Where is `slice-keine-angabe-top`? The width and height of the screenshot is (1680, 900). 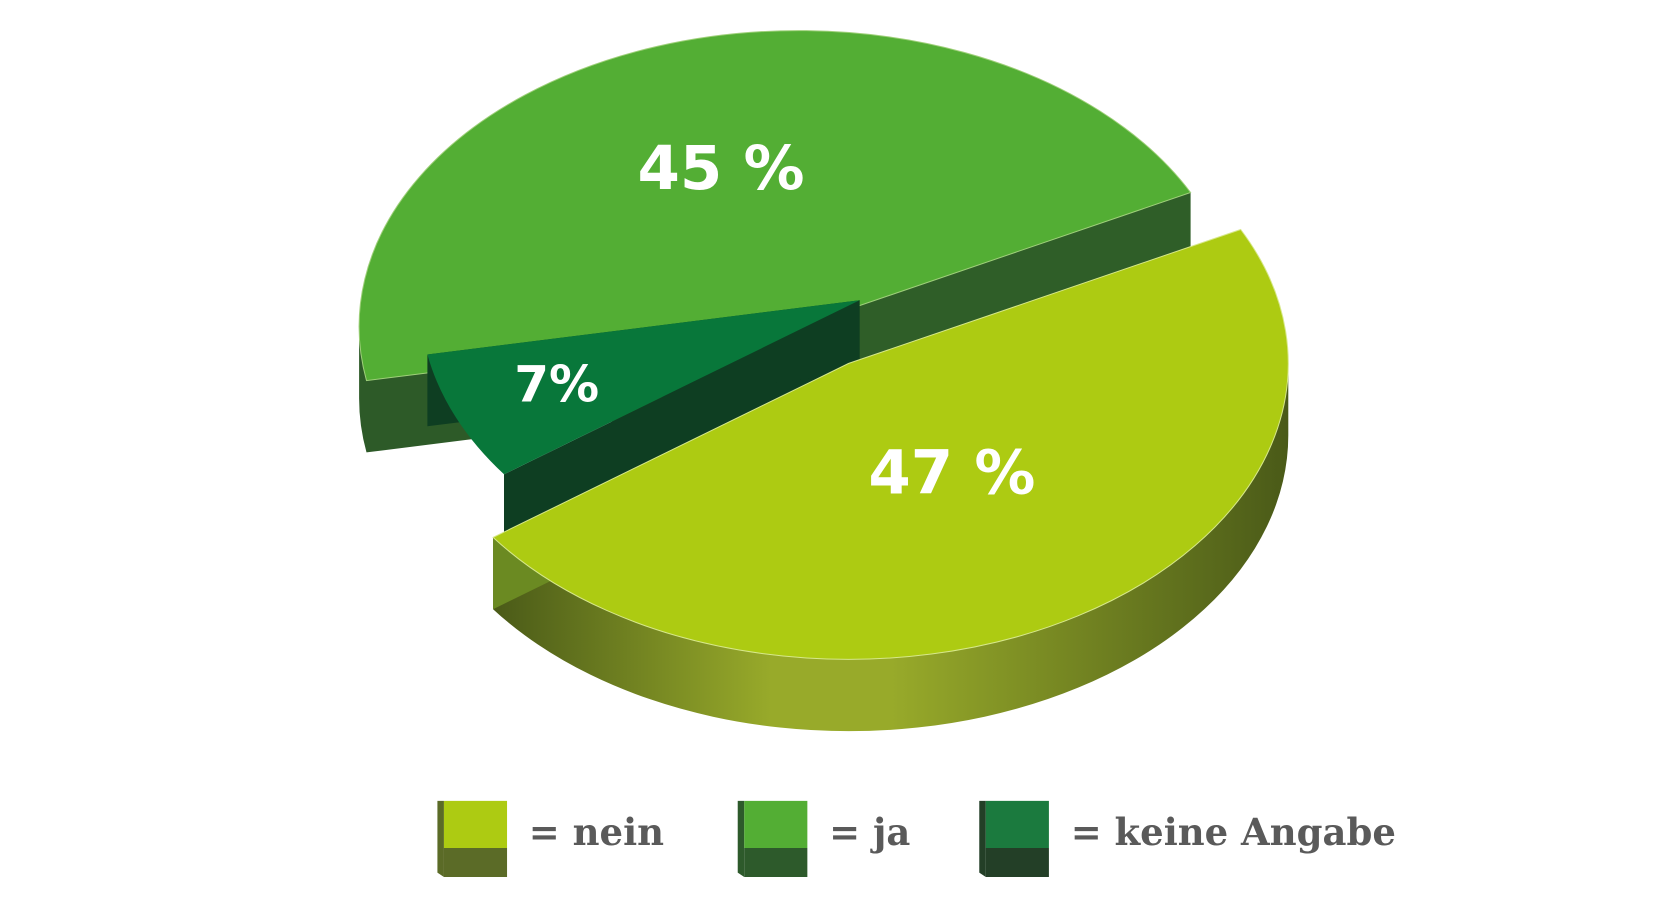
slice-keine-angabe-top is located at coordinates (643, 387).